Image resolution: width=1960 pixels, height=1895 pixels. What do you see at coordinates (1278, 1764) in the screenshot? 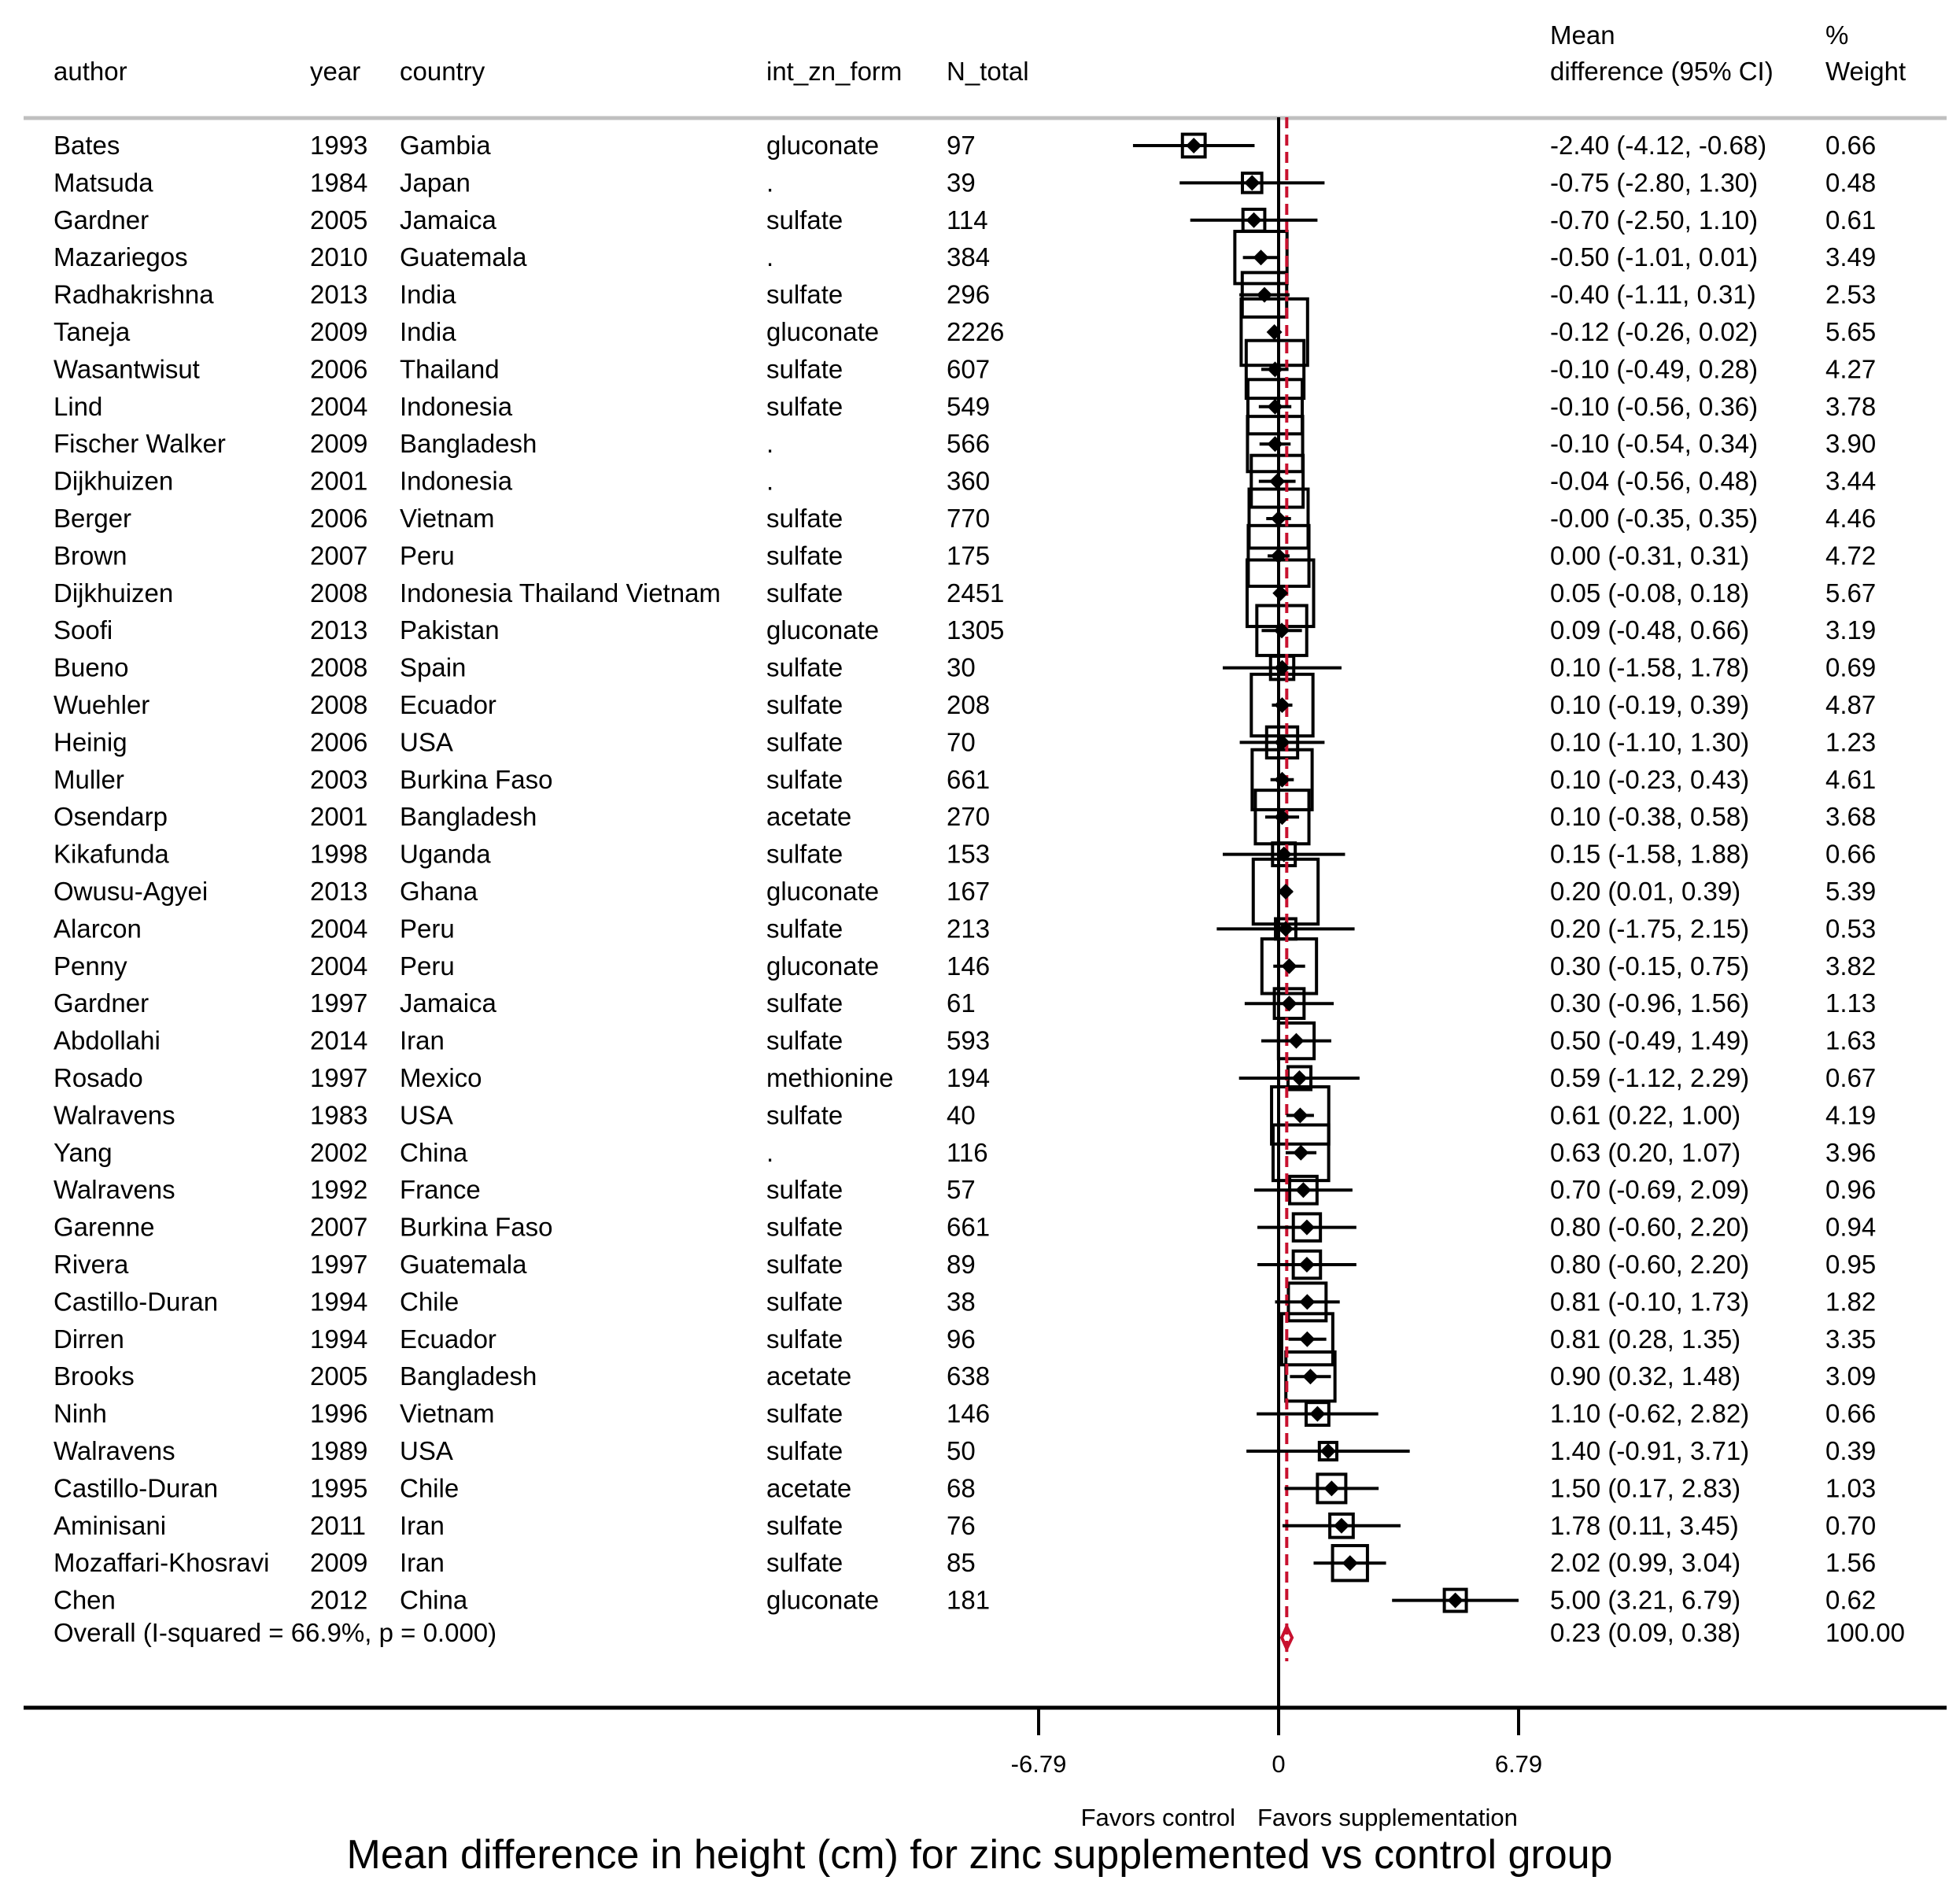
I see `x-tick-label: 0` at bounding box center [1278, 1764].